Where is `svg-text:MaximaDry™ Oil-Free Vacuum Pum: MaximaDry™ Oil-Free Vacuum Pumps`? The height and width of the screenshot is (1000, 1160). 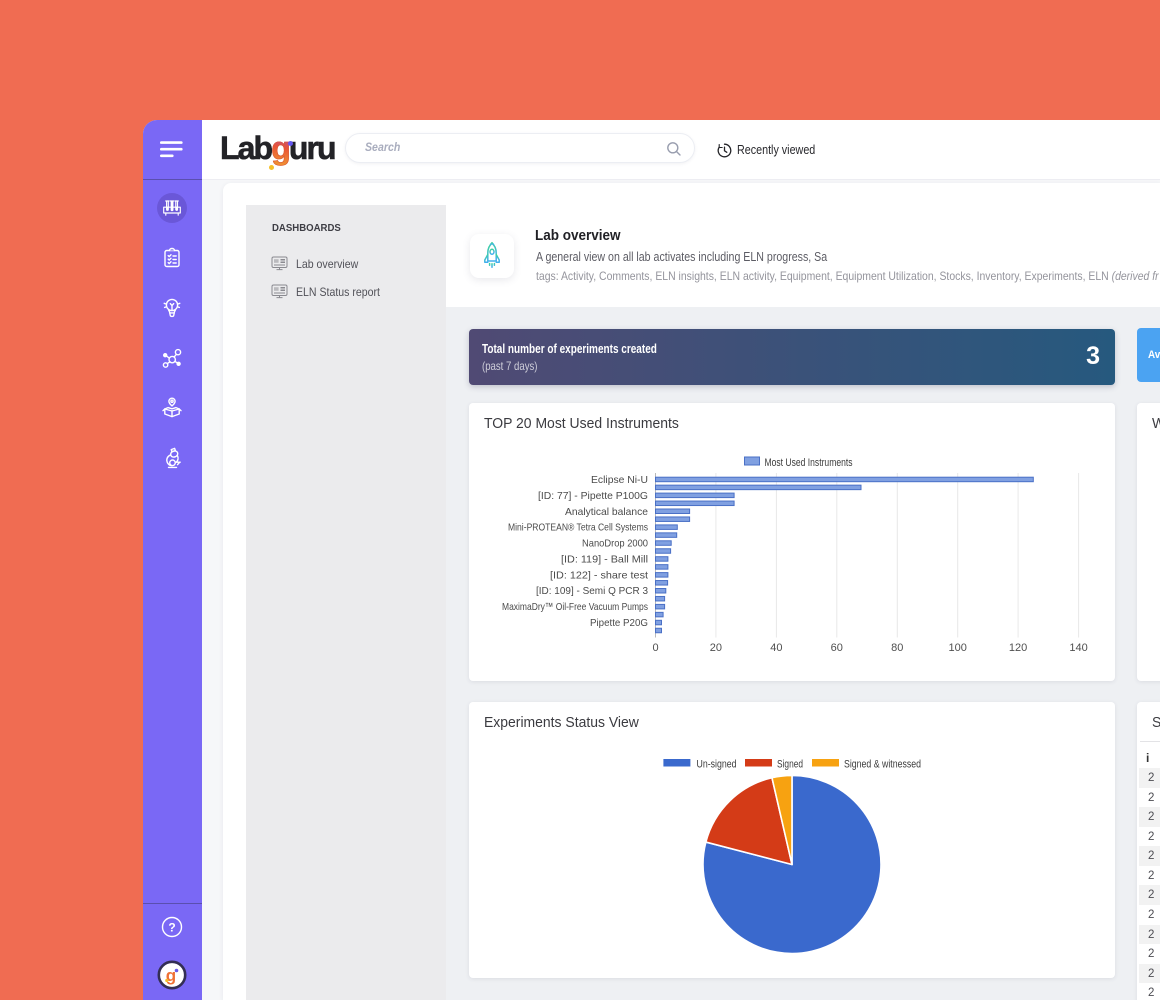 svg-text:MaximaDry™ Oil-Free Vacuum Pum: MaximaDry™ Oil-Free Vacuum Pumps is located at coordinates (575, 607).